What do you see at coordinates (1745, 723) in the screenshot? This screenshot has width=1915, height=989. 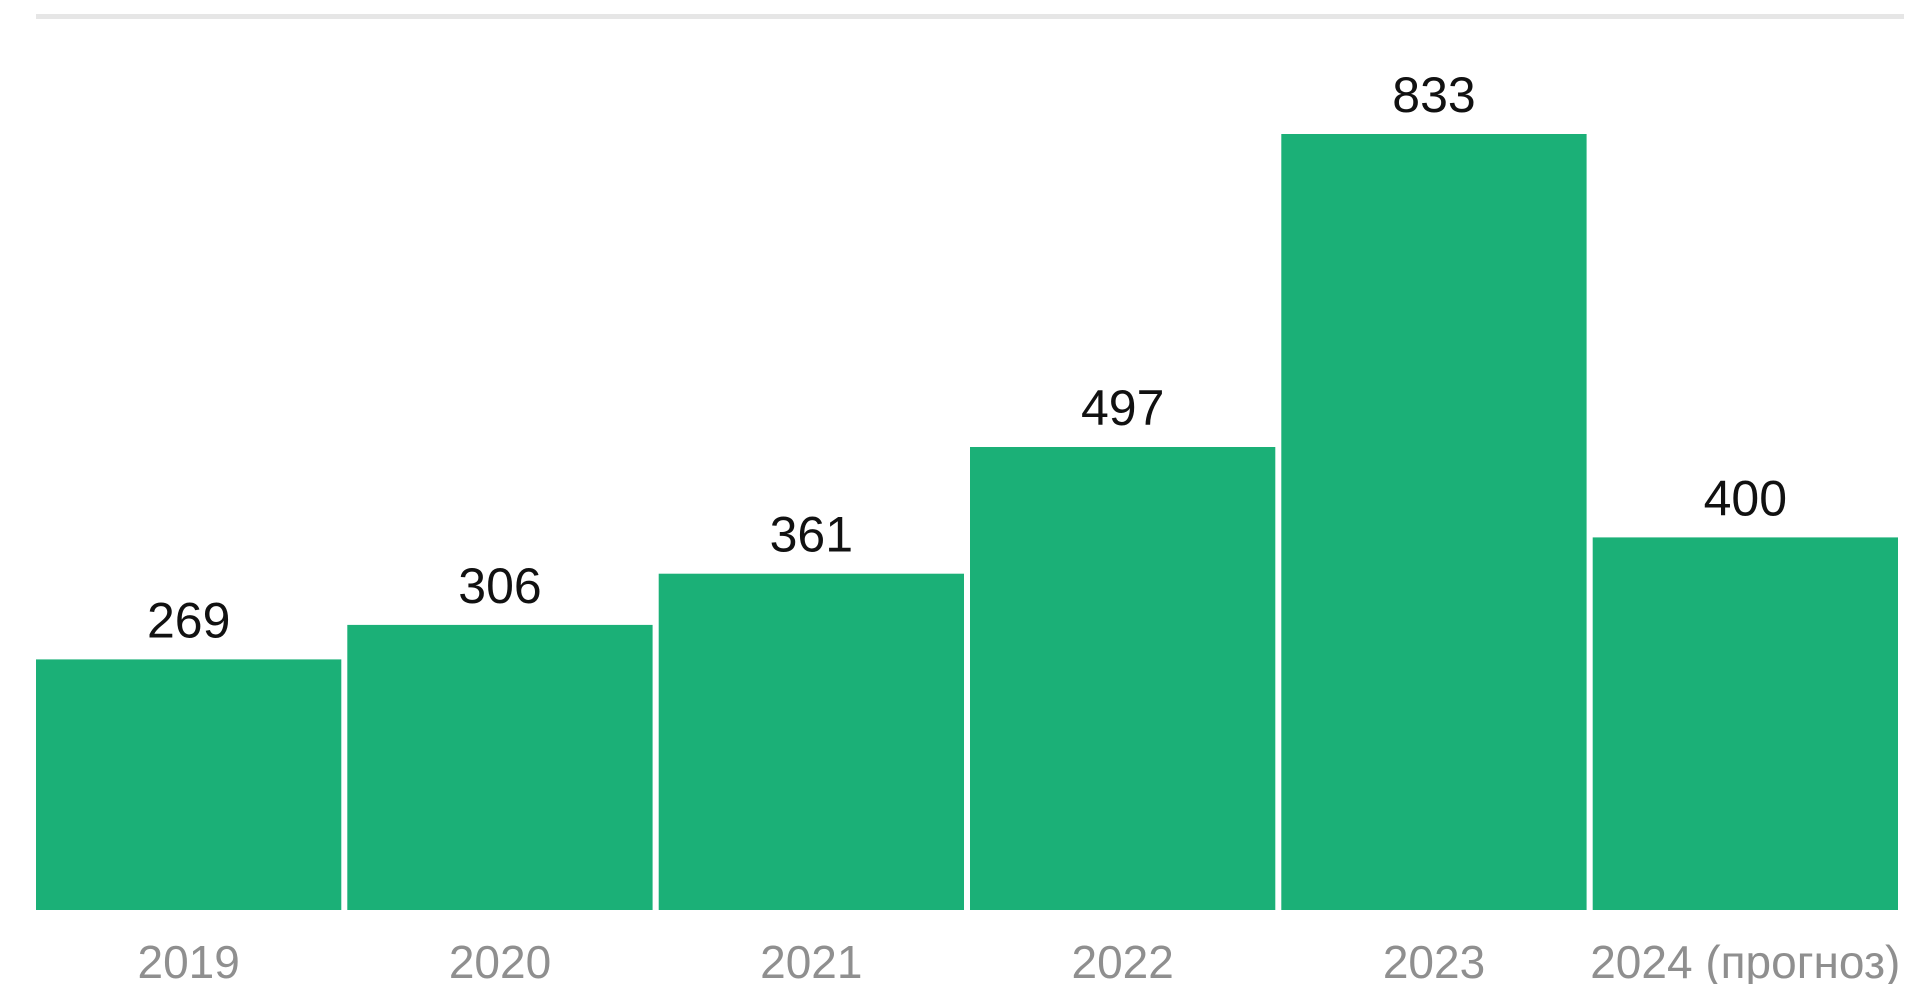 I see `bar-2024` at bounding box center [1745, 723].